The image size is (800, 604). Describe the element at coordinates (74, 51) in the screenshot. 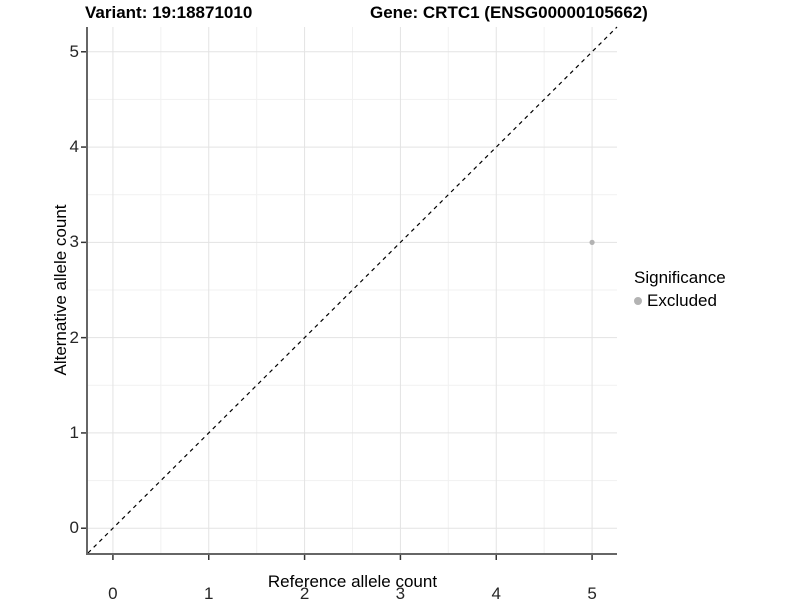

I see `y-tick-label: 5` at that location.